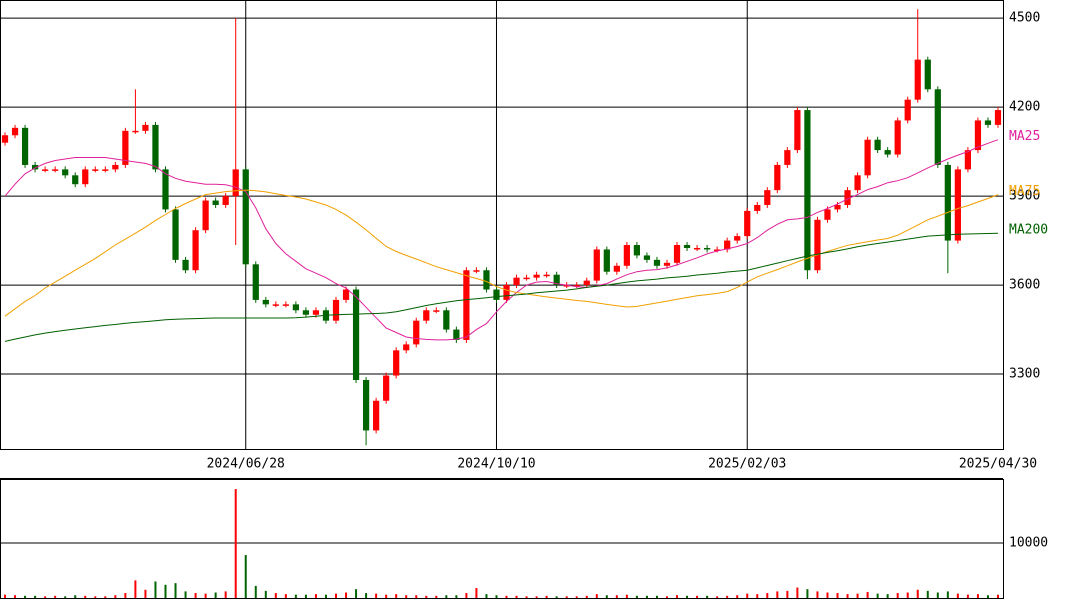 The height and width of the screenshot is (600, 1065). Describe the element at coordinates (1028, 230) in the screenshot. I see `legend-label: MA200` at that location.